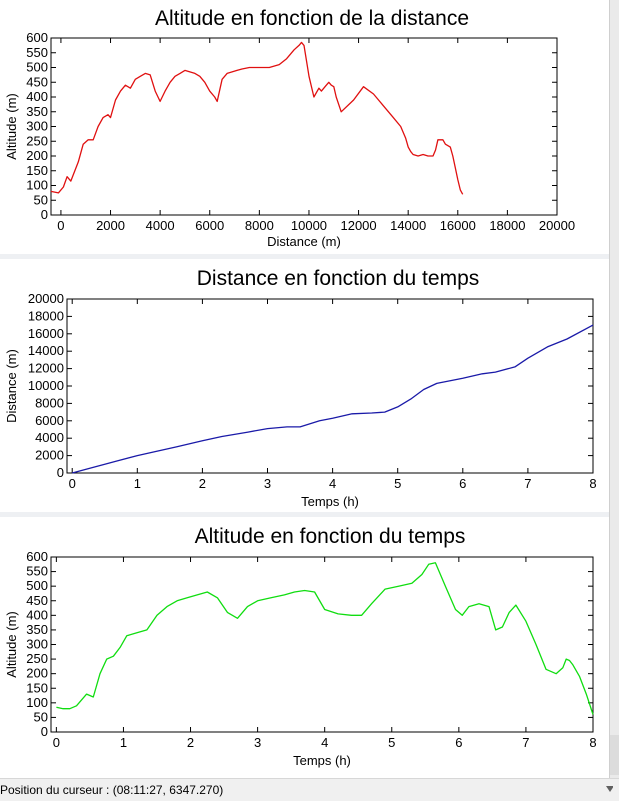 The height and width of the screenshot is (801, 619). I want to click on y-tick-label: 8000, so click(49, 402).